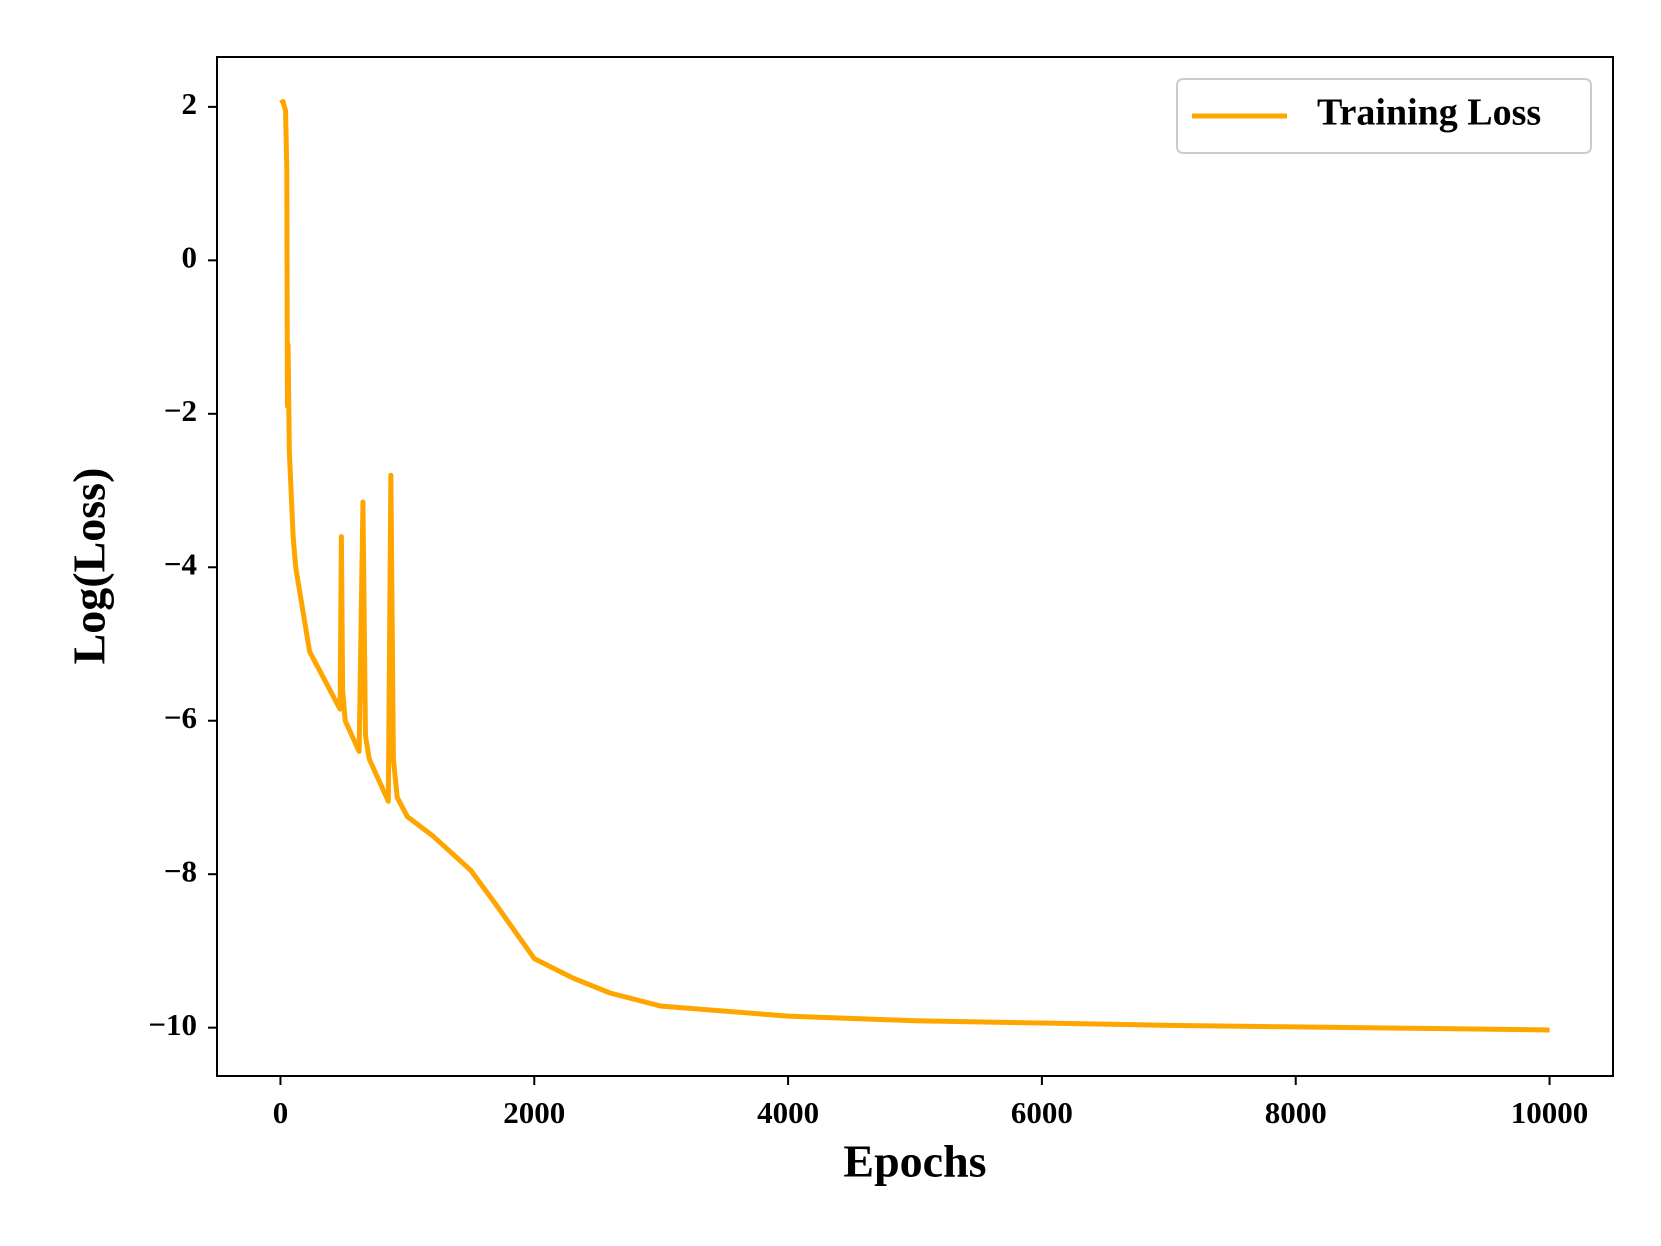  I want to click on x-tick-label: 0, so click(281, 1112).